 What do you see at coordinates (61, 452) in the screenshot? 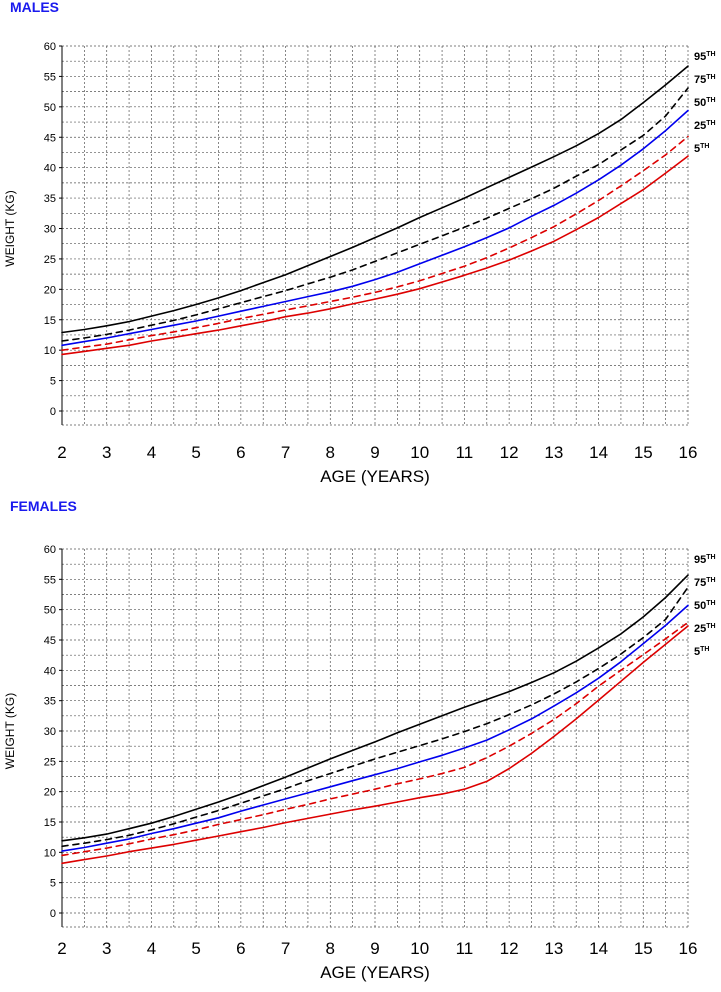
I see `males-x-tick-label: 2` at bounding box center [61, 452].